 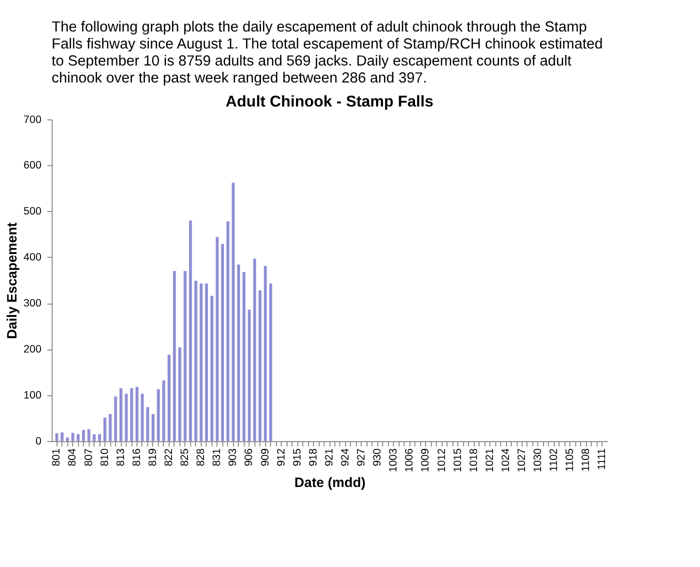 What do you see at coordinates (442, 460) in the screenshot?
I see `x-tick-label: 1012` at bounding box center [442, 460].